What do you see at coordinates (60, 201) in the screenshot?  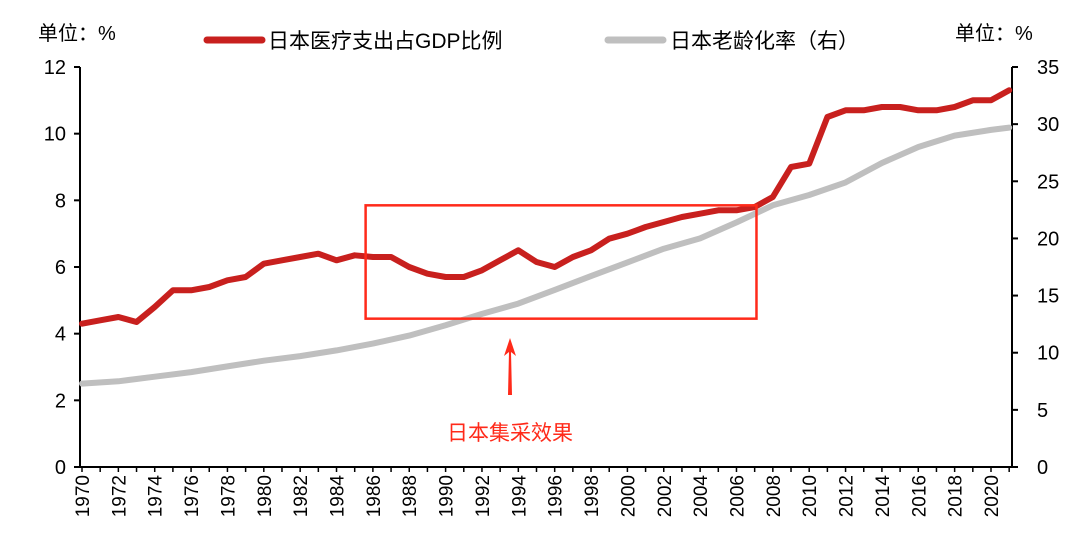 I see `left-y-tick-label: 8` at bounding box center [60, 201].